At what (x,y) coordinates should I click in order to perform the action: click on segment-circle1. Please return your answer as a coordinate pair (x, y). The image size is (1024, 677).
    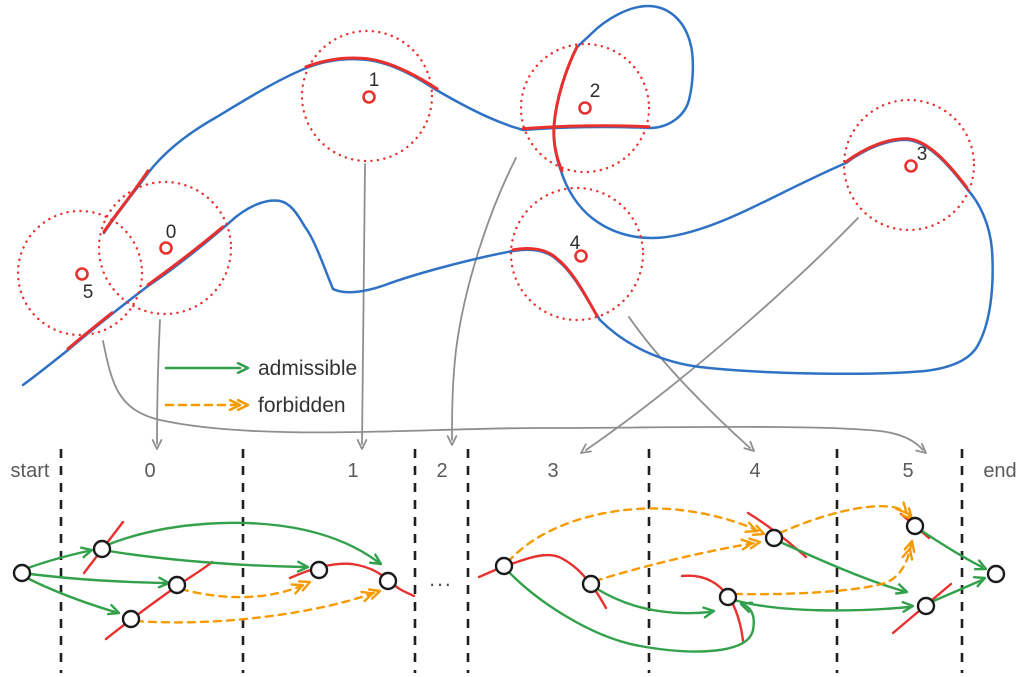
    Looking at the image, I should click on (371, 73).